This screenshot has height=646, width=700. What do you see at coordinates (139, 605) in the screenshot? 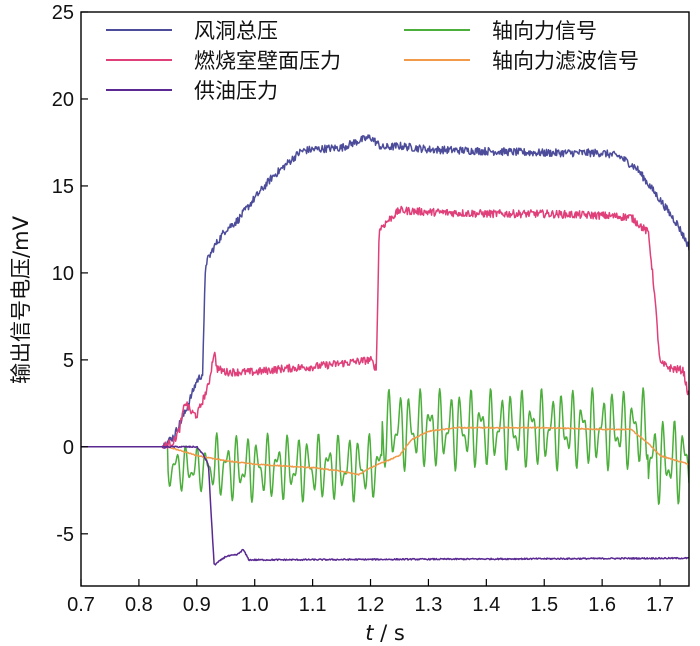
I see `x-tick-label: 0.8` at bounding box center [139, 605].